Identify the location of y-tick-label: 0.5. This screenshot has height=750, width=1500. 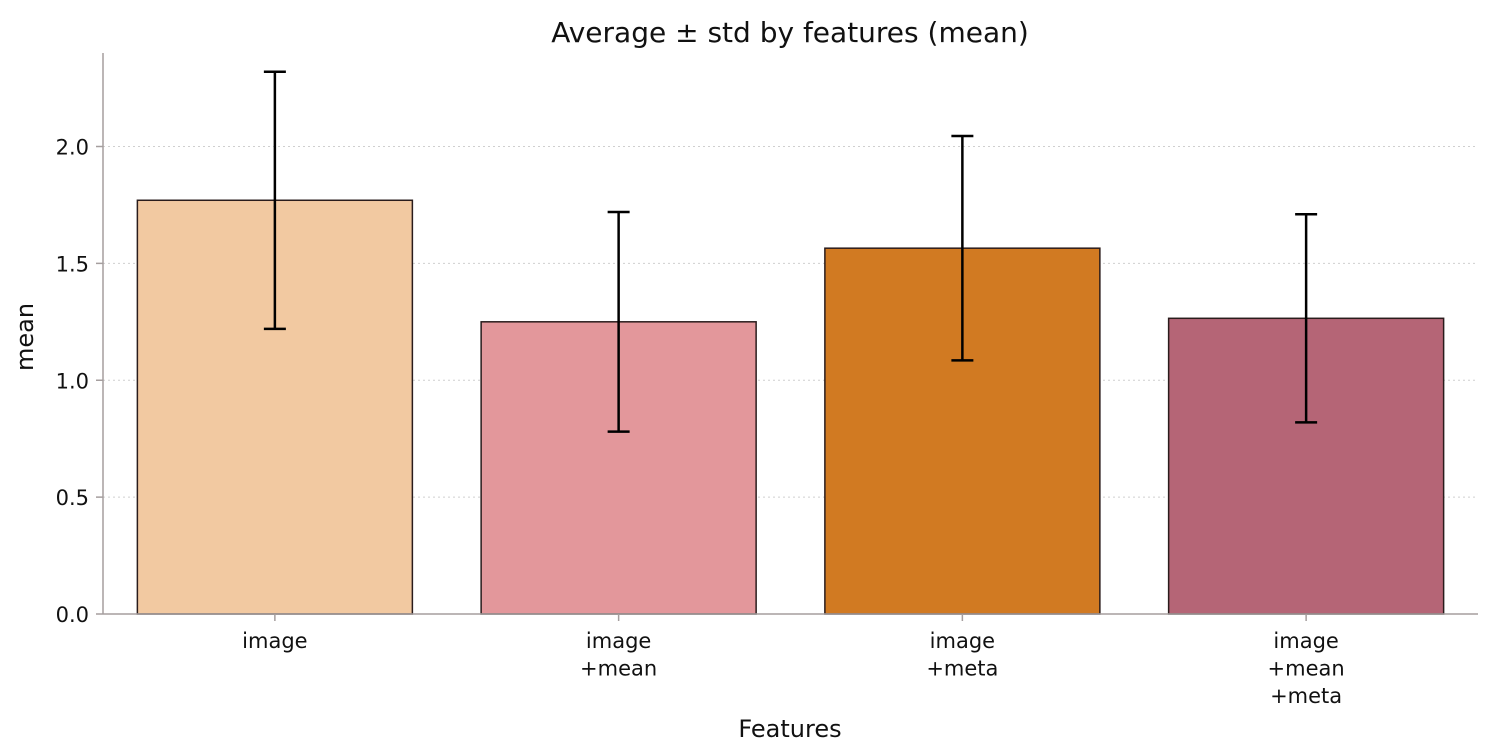
(72, 498).